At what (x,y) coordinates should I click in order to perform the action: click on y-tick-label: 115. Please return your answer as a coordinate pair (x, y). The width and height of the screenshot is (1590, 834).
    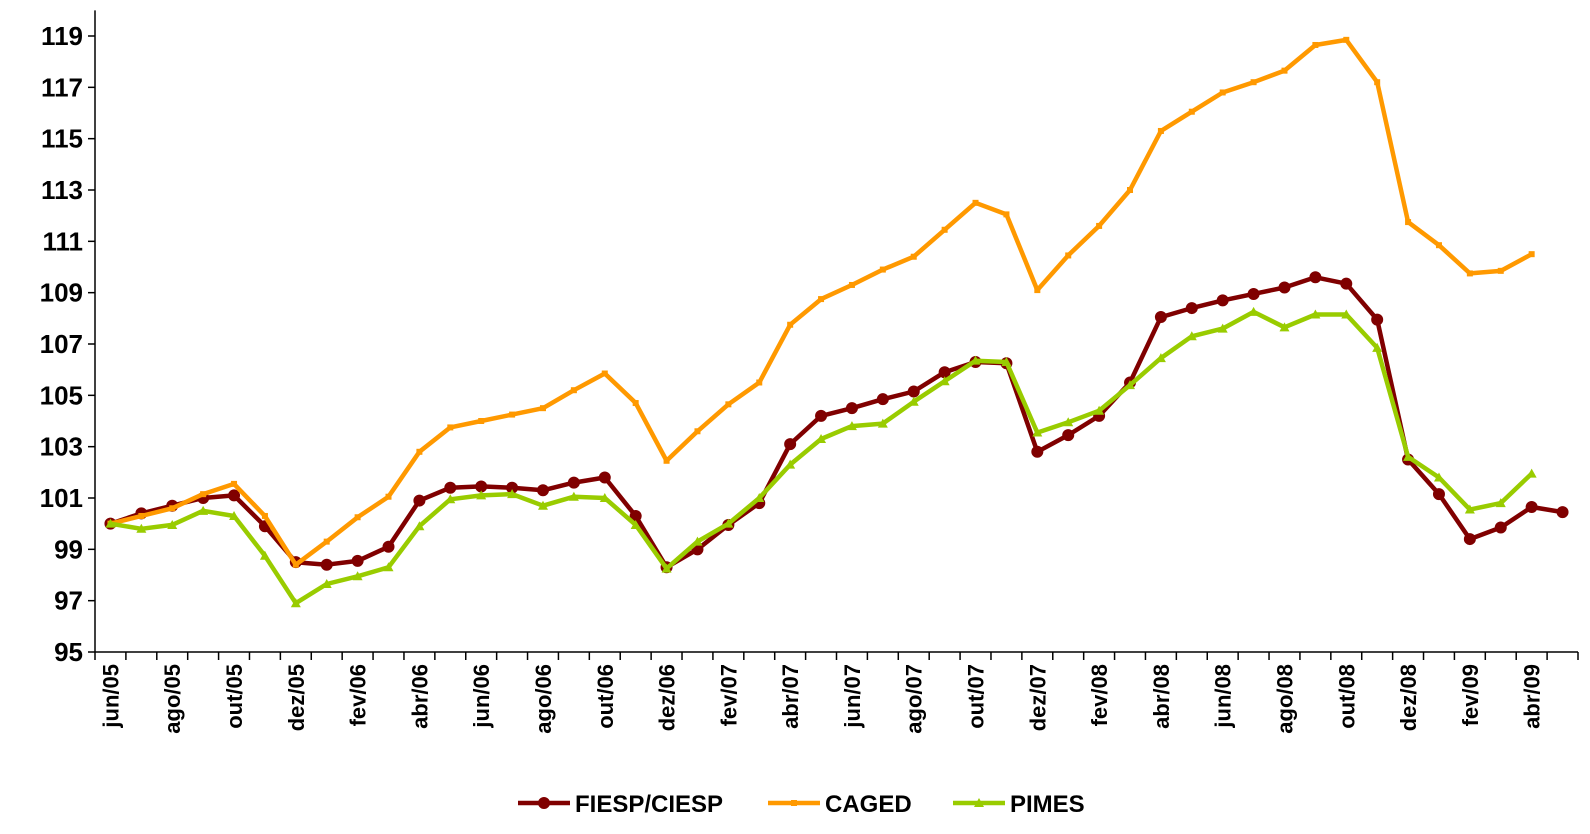
    Looking at the image, I should click on (62, 139).